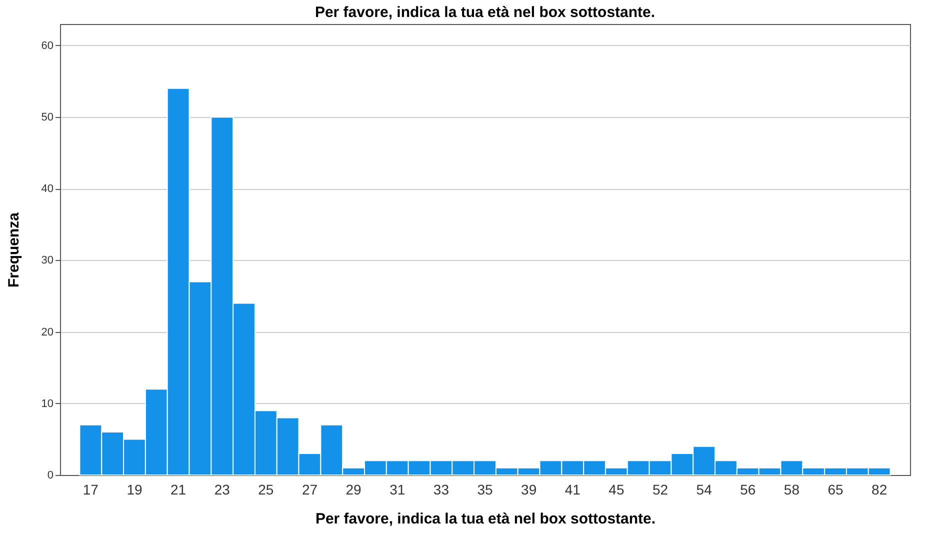  I want to click on y-tick-label: 40, so click(47, 189).